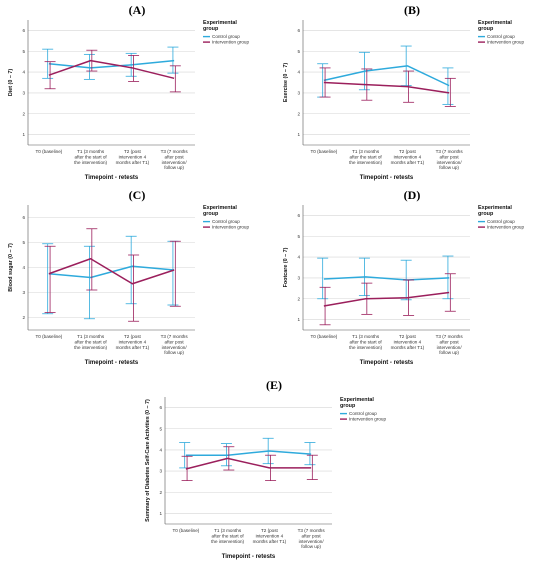 The height and width of the screenshot is (565, 550). What do you see at coordinates (274, 385) in the screenshot?
I see `panel-label: (E)` at bounding box center [274, 385].